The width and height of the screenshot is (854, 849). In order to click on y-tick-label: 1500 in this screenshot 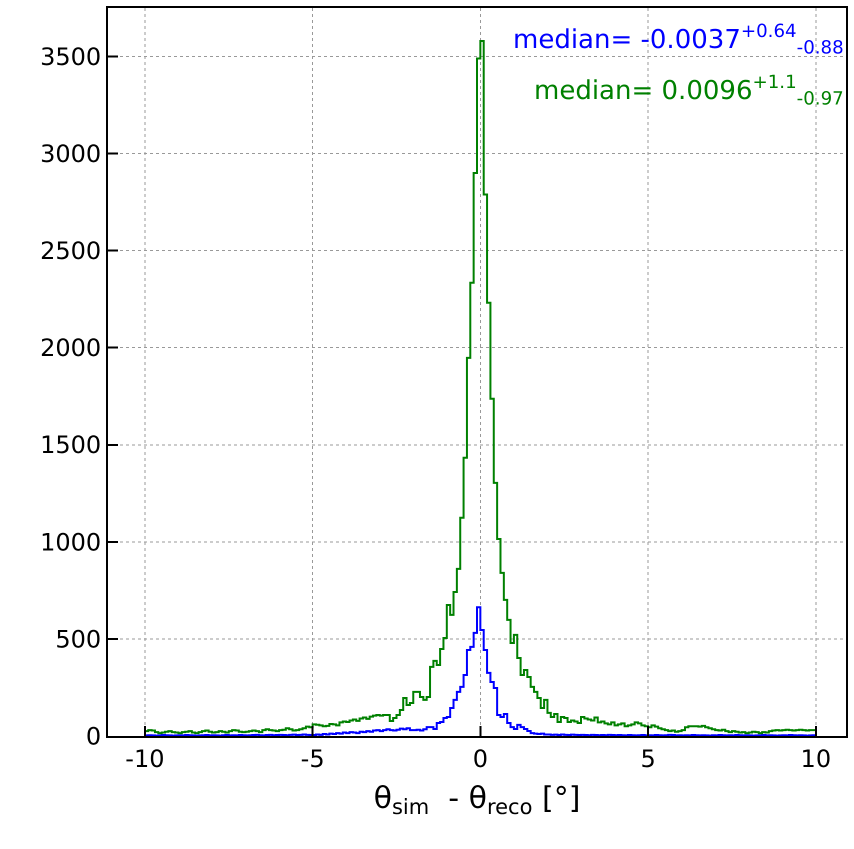, I will do `click(71, 445)`.